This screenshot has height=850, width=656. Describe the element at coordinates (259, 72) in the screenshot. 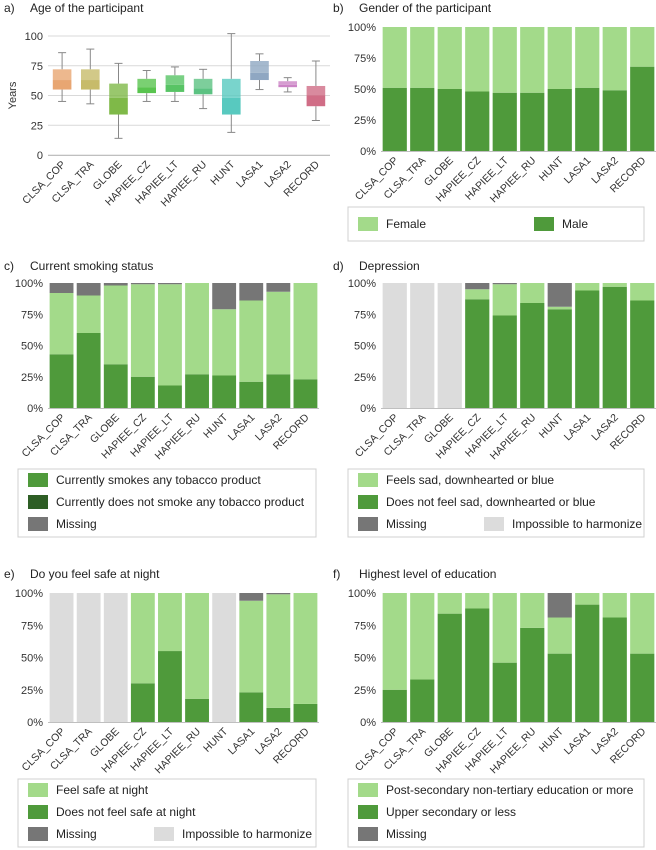

I see `box-LASA1` at that location.